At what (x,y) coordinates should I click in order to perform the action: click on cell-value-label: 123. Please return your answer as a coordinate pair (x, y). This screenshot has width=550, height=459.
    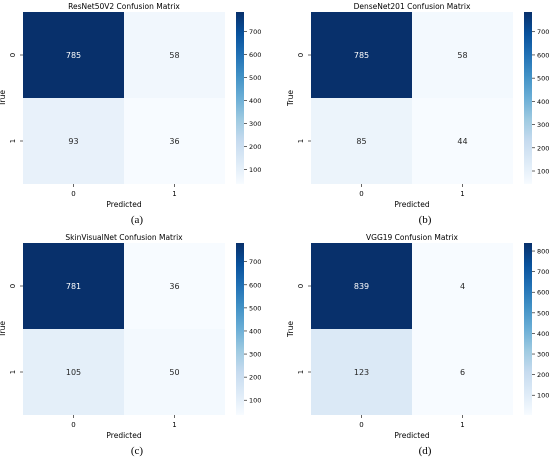
    Looking at the image, I should click on (361, 372).